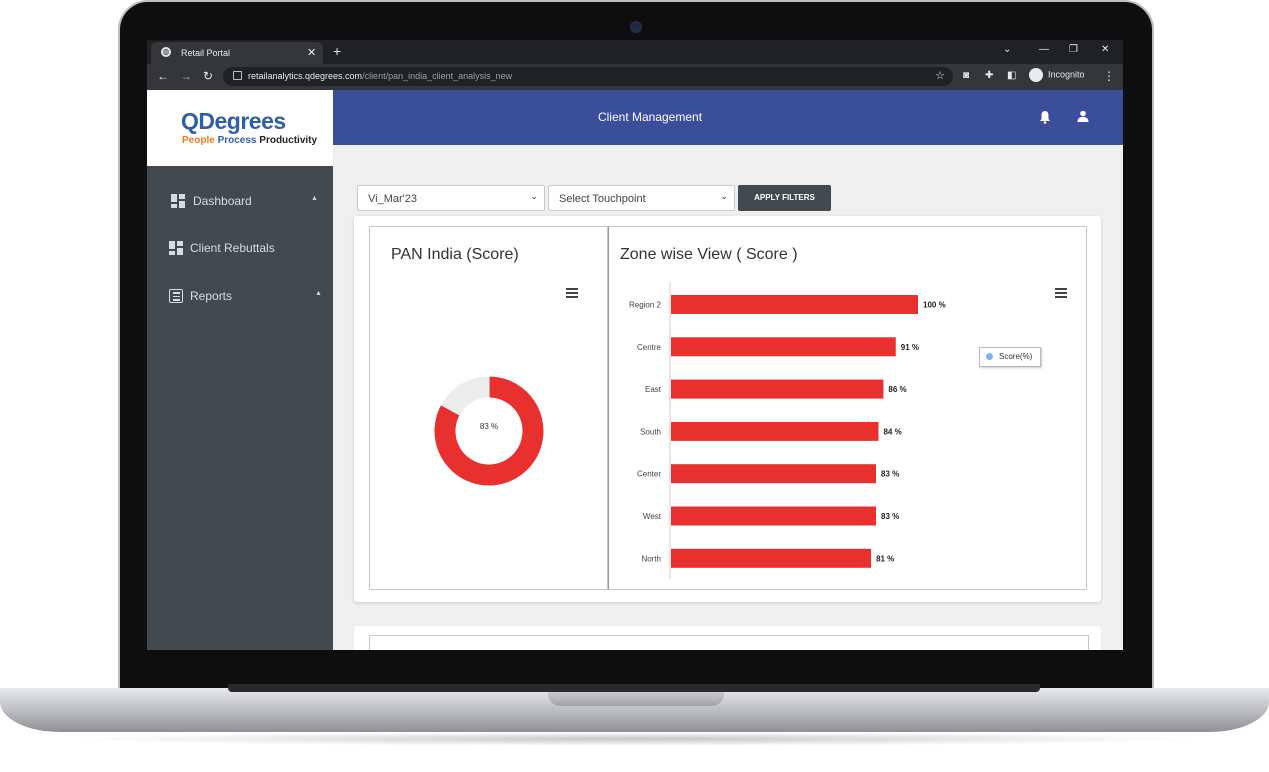  I want to click on sidebar-item-dashboard: Dashboard ▲, so click(240, 201).